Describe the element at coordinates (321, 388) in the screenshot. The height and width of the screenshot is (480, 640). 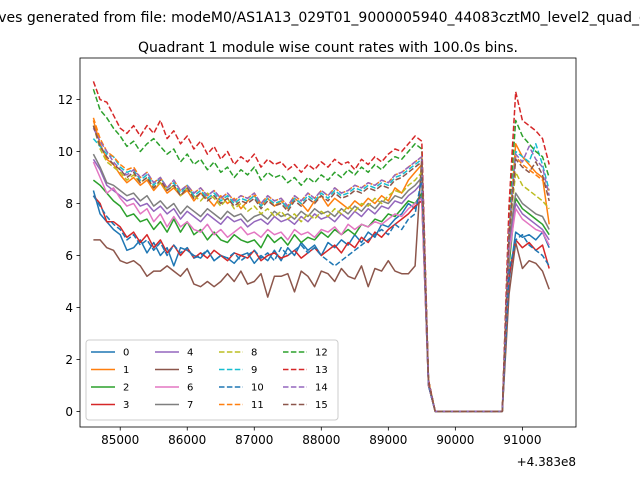
I see `legend-label-14: 14` at that location.